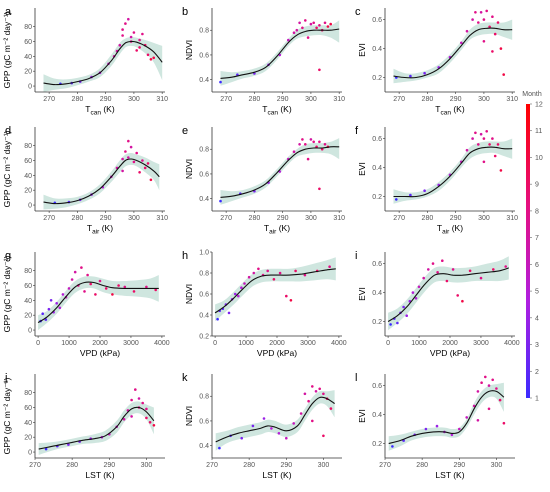 The height and width of the screenshot is (492, 550). What do you see at coordinates (276, 475) in the screenshot?
I see `x-axis-label: LST (K)` at bounding box center [276, 475].